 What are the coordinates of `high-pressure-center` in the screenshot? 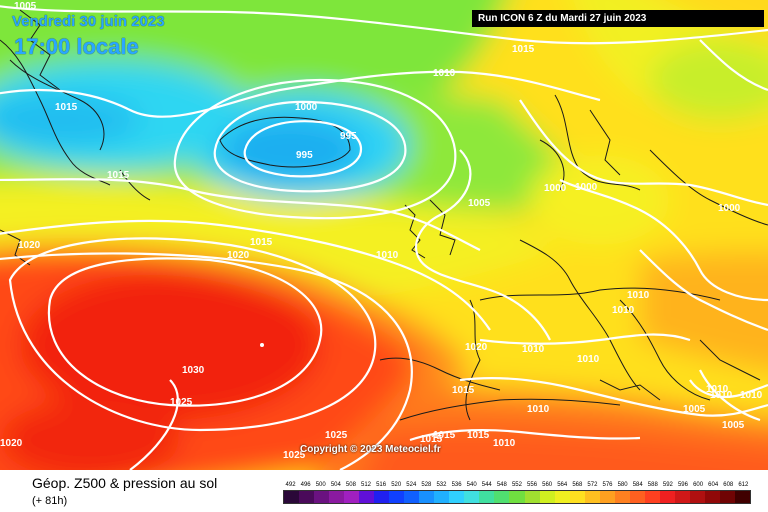 It's located at (262, 345).